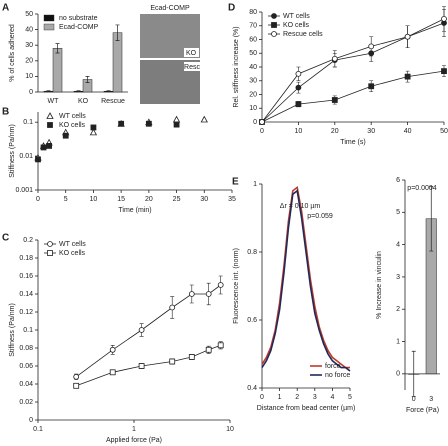 The width and height of the screenshot is (448, 446). Describe the element at coordinates (26, 402) in the screenshot. I see `y-tick-label: 0.02` at that location.